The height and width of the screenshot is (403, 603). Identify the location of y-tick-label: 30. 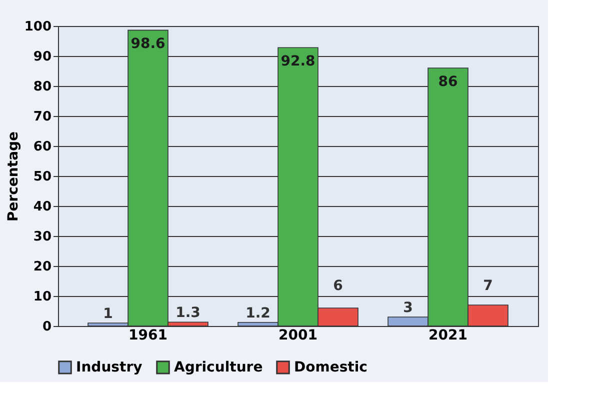
(42, 237).